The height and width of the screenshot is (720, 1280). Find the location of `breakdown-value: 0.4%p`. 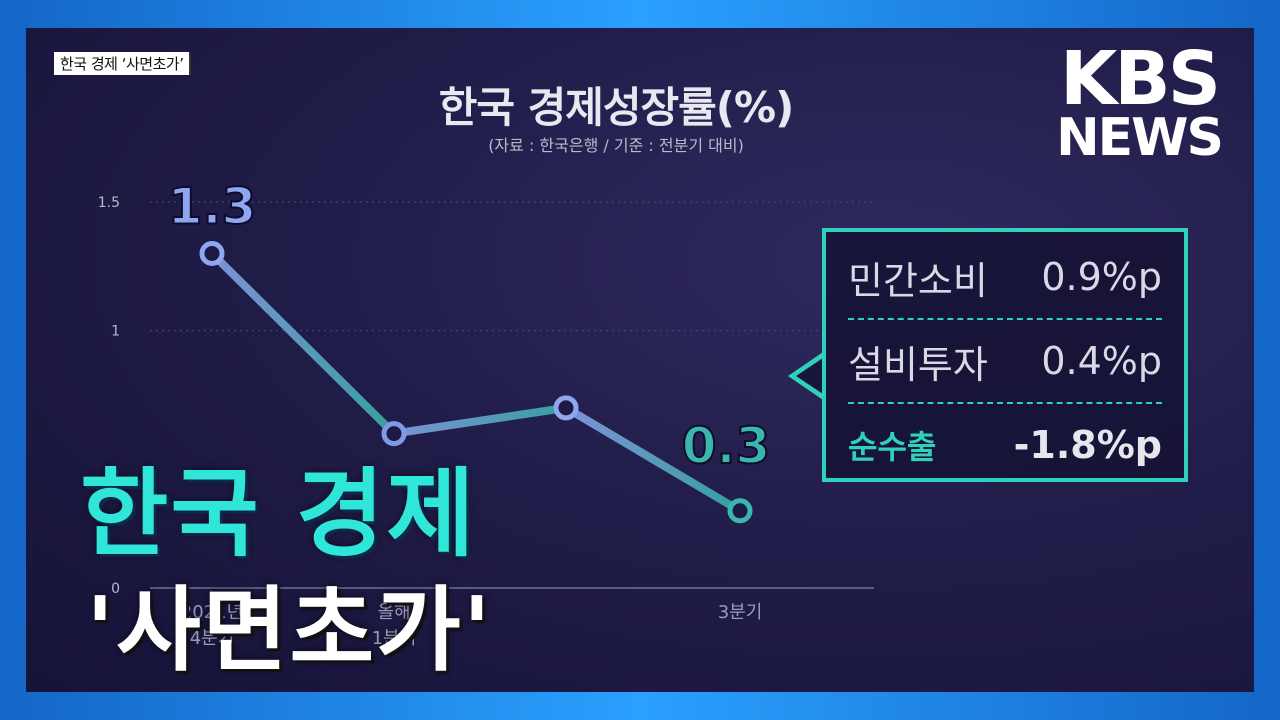

breakdown-value: 0.4%p is located at coordinates (1101, 361).